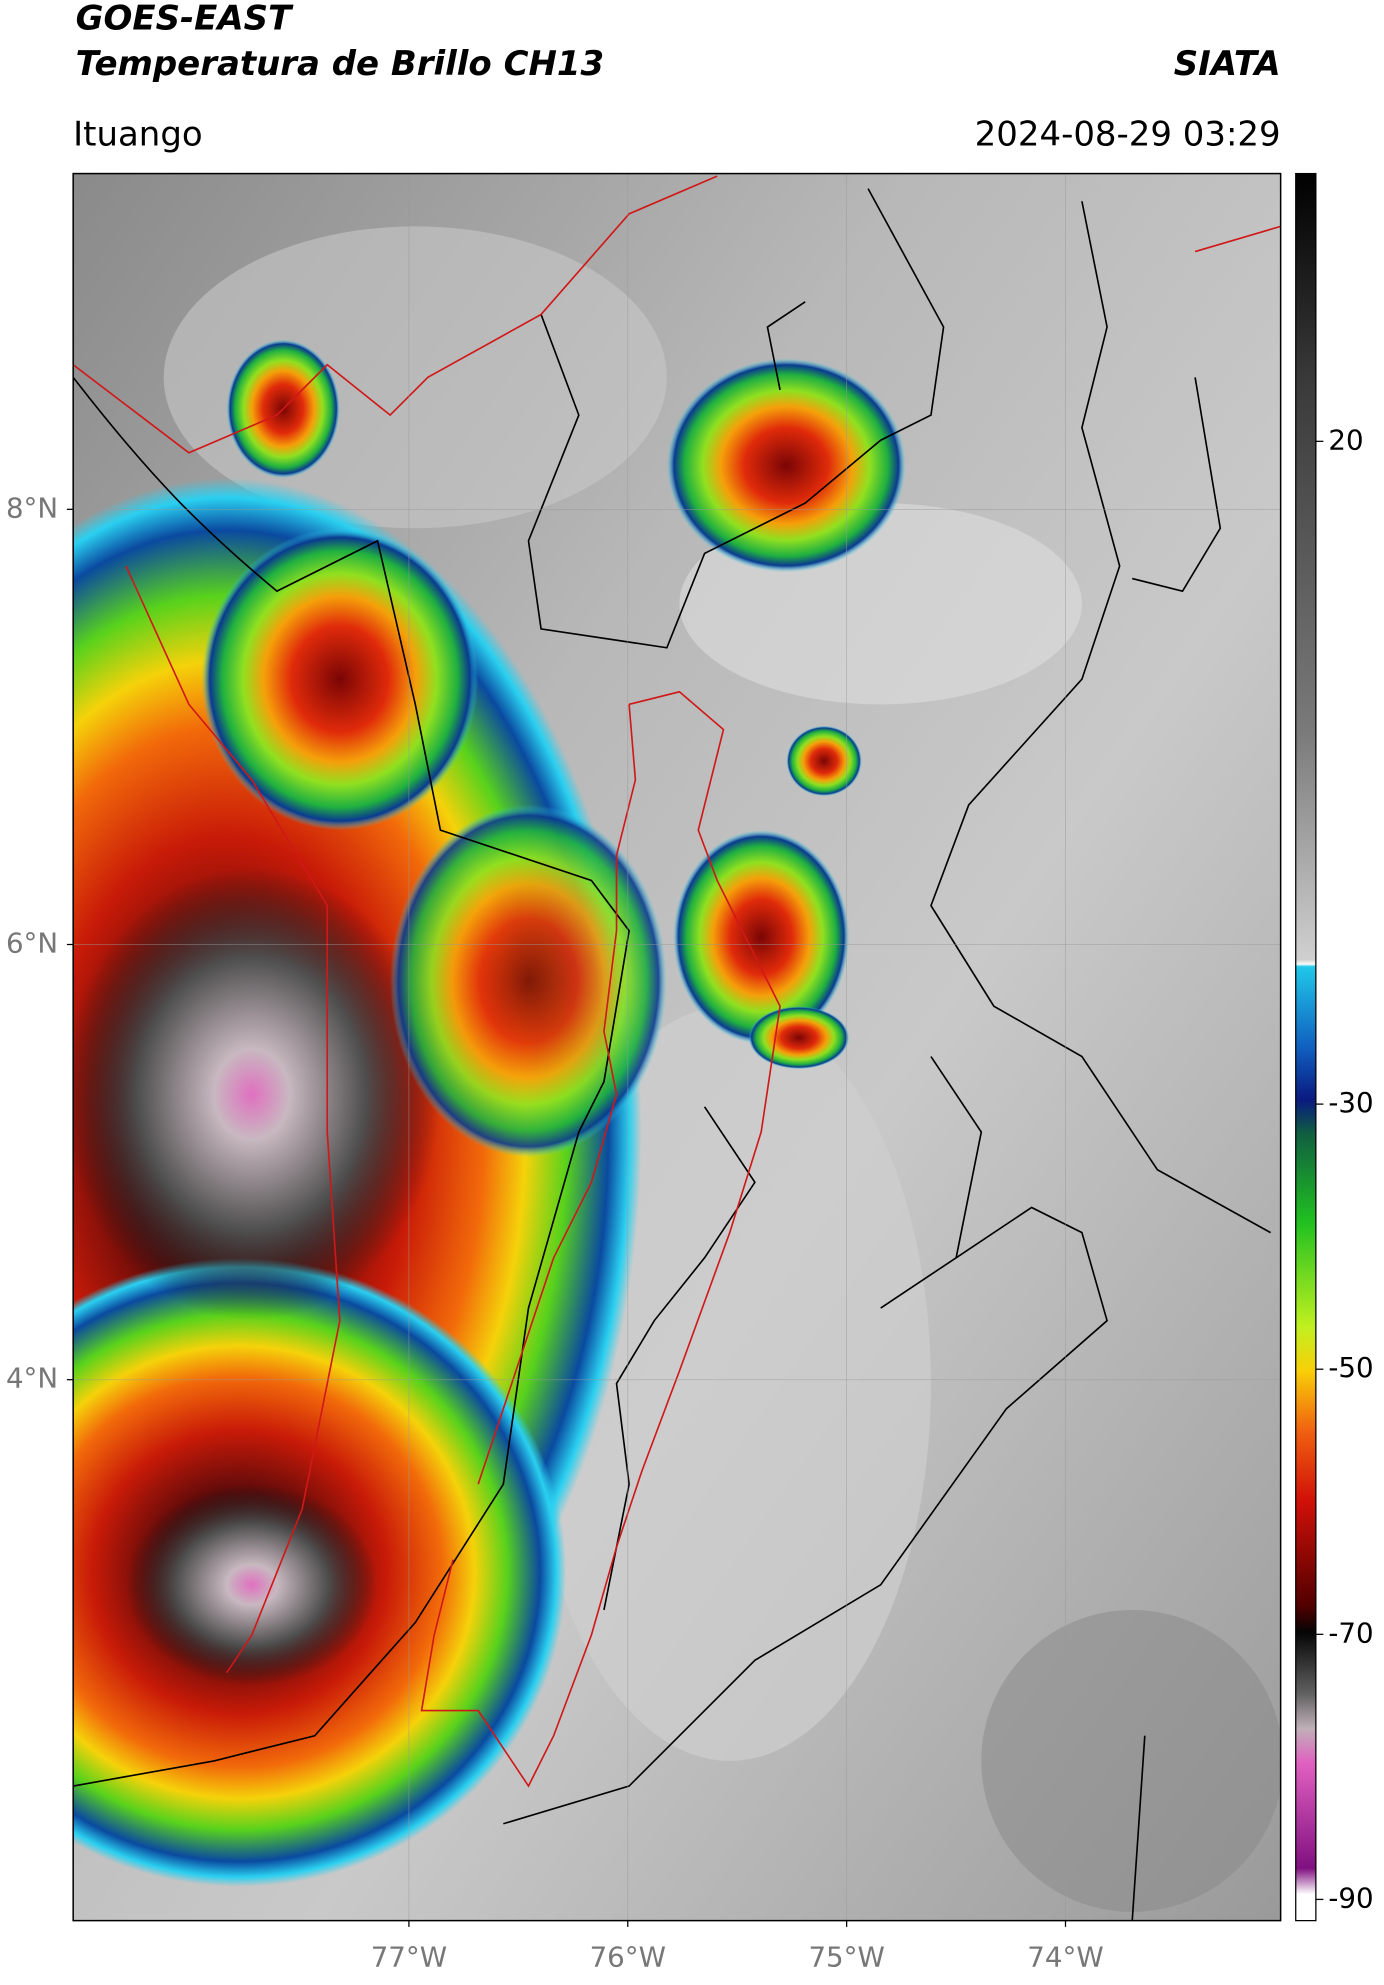 Image resolution: width=1384 pixels, height=1985 pixels. What do you see at coordinates (1227, 64) in the screenshot?
I see `brand: SIATA` at bounding box center [1227, 64].